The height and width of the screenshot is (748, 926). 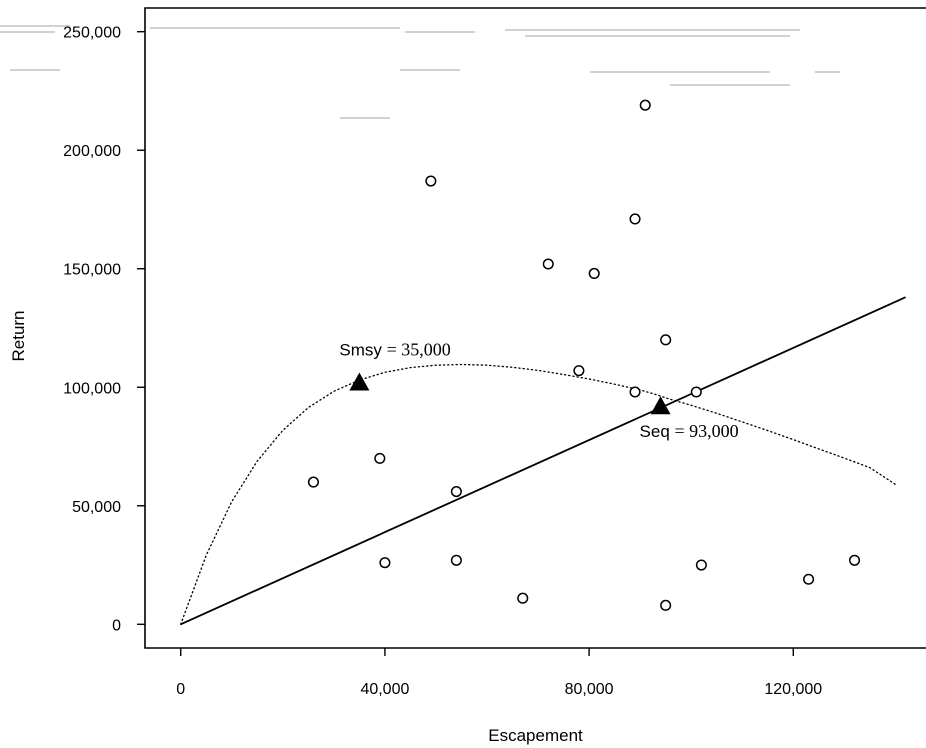 I want to click on y-tick-label: 50,000, so click(x=96, y=507).